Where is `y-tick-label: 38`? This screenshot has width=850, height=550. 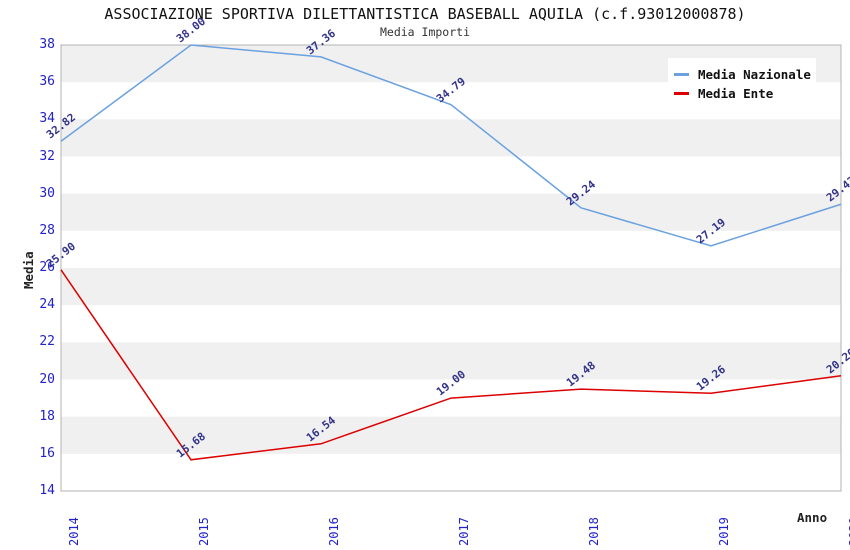 y-tick-label: 38 is located at coordinates (47, 44).